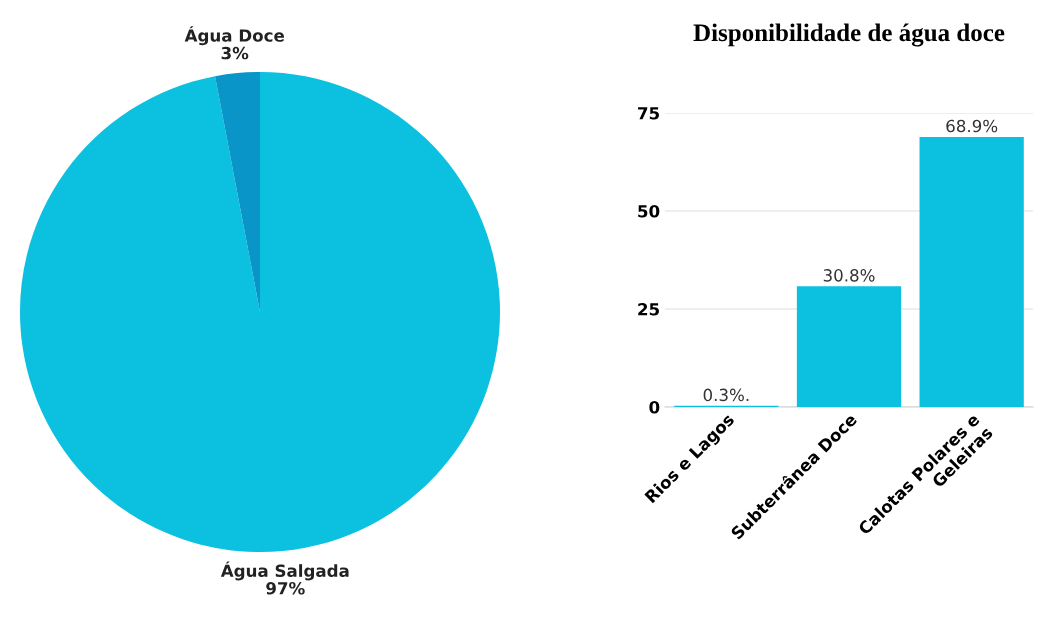 The width and height of the screenshot is (1037, 621). I want to click on slice-label: Água Doce, so click(234, 36).